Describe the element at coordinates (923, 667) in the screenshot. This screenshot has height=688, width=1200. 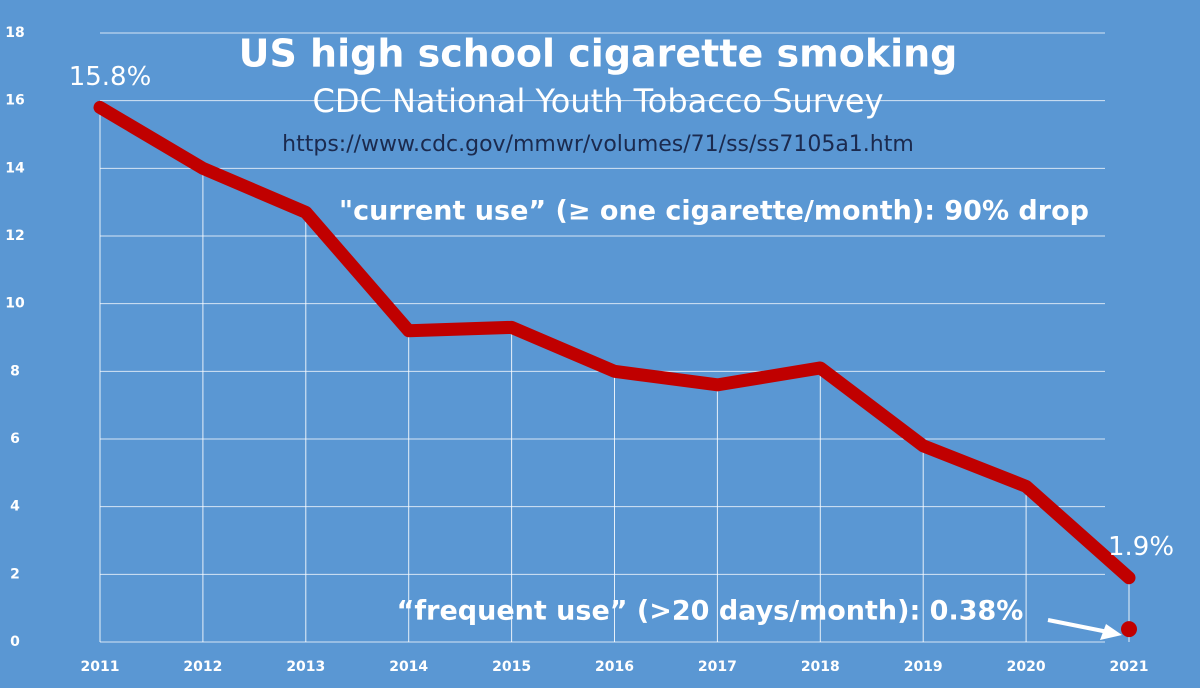
I see `x-tick-label: 2019` at that location.